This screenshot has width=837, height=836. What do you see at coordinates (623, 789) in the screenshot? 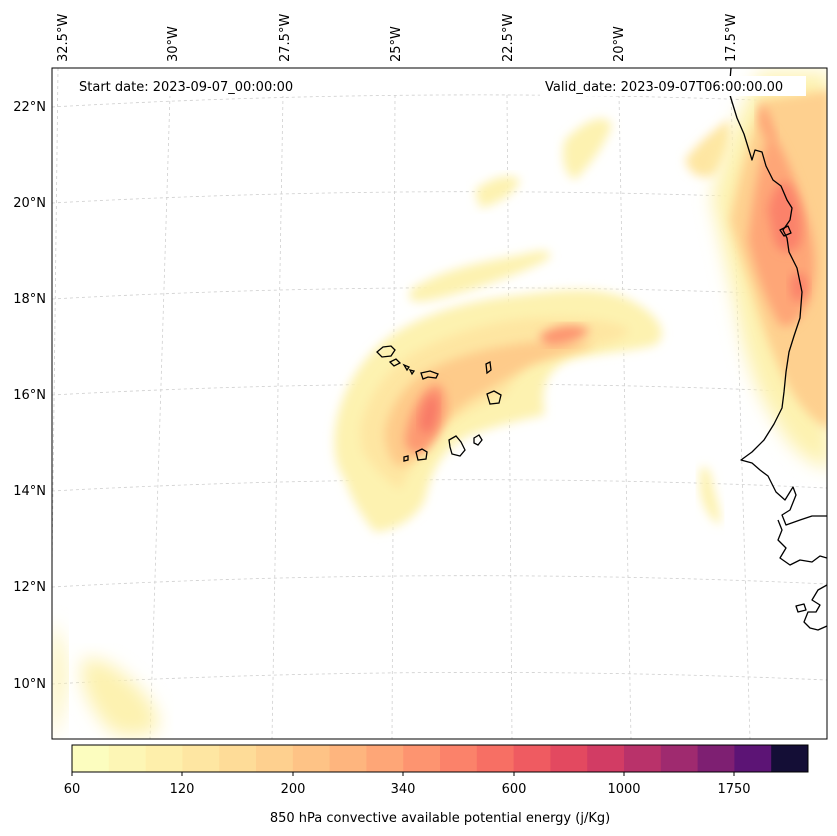
I see `colorbar-tick-1000: 1000` at bounding box center [623, 789].